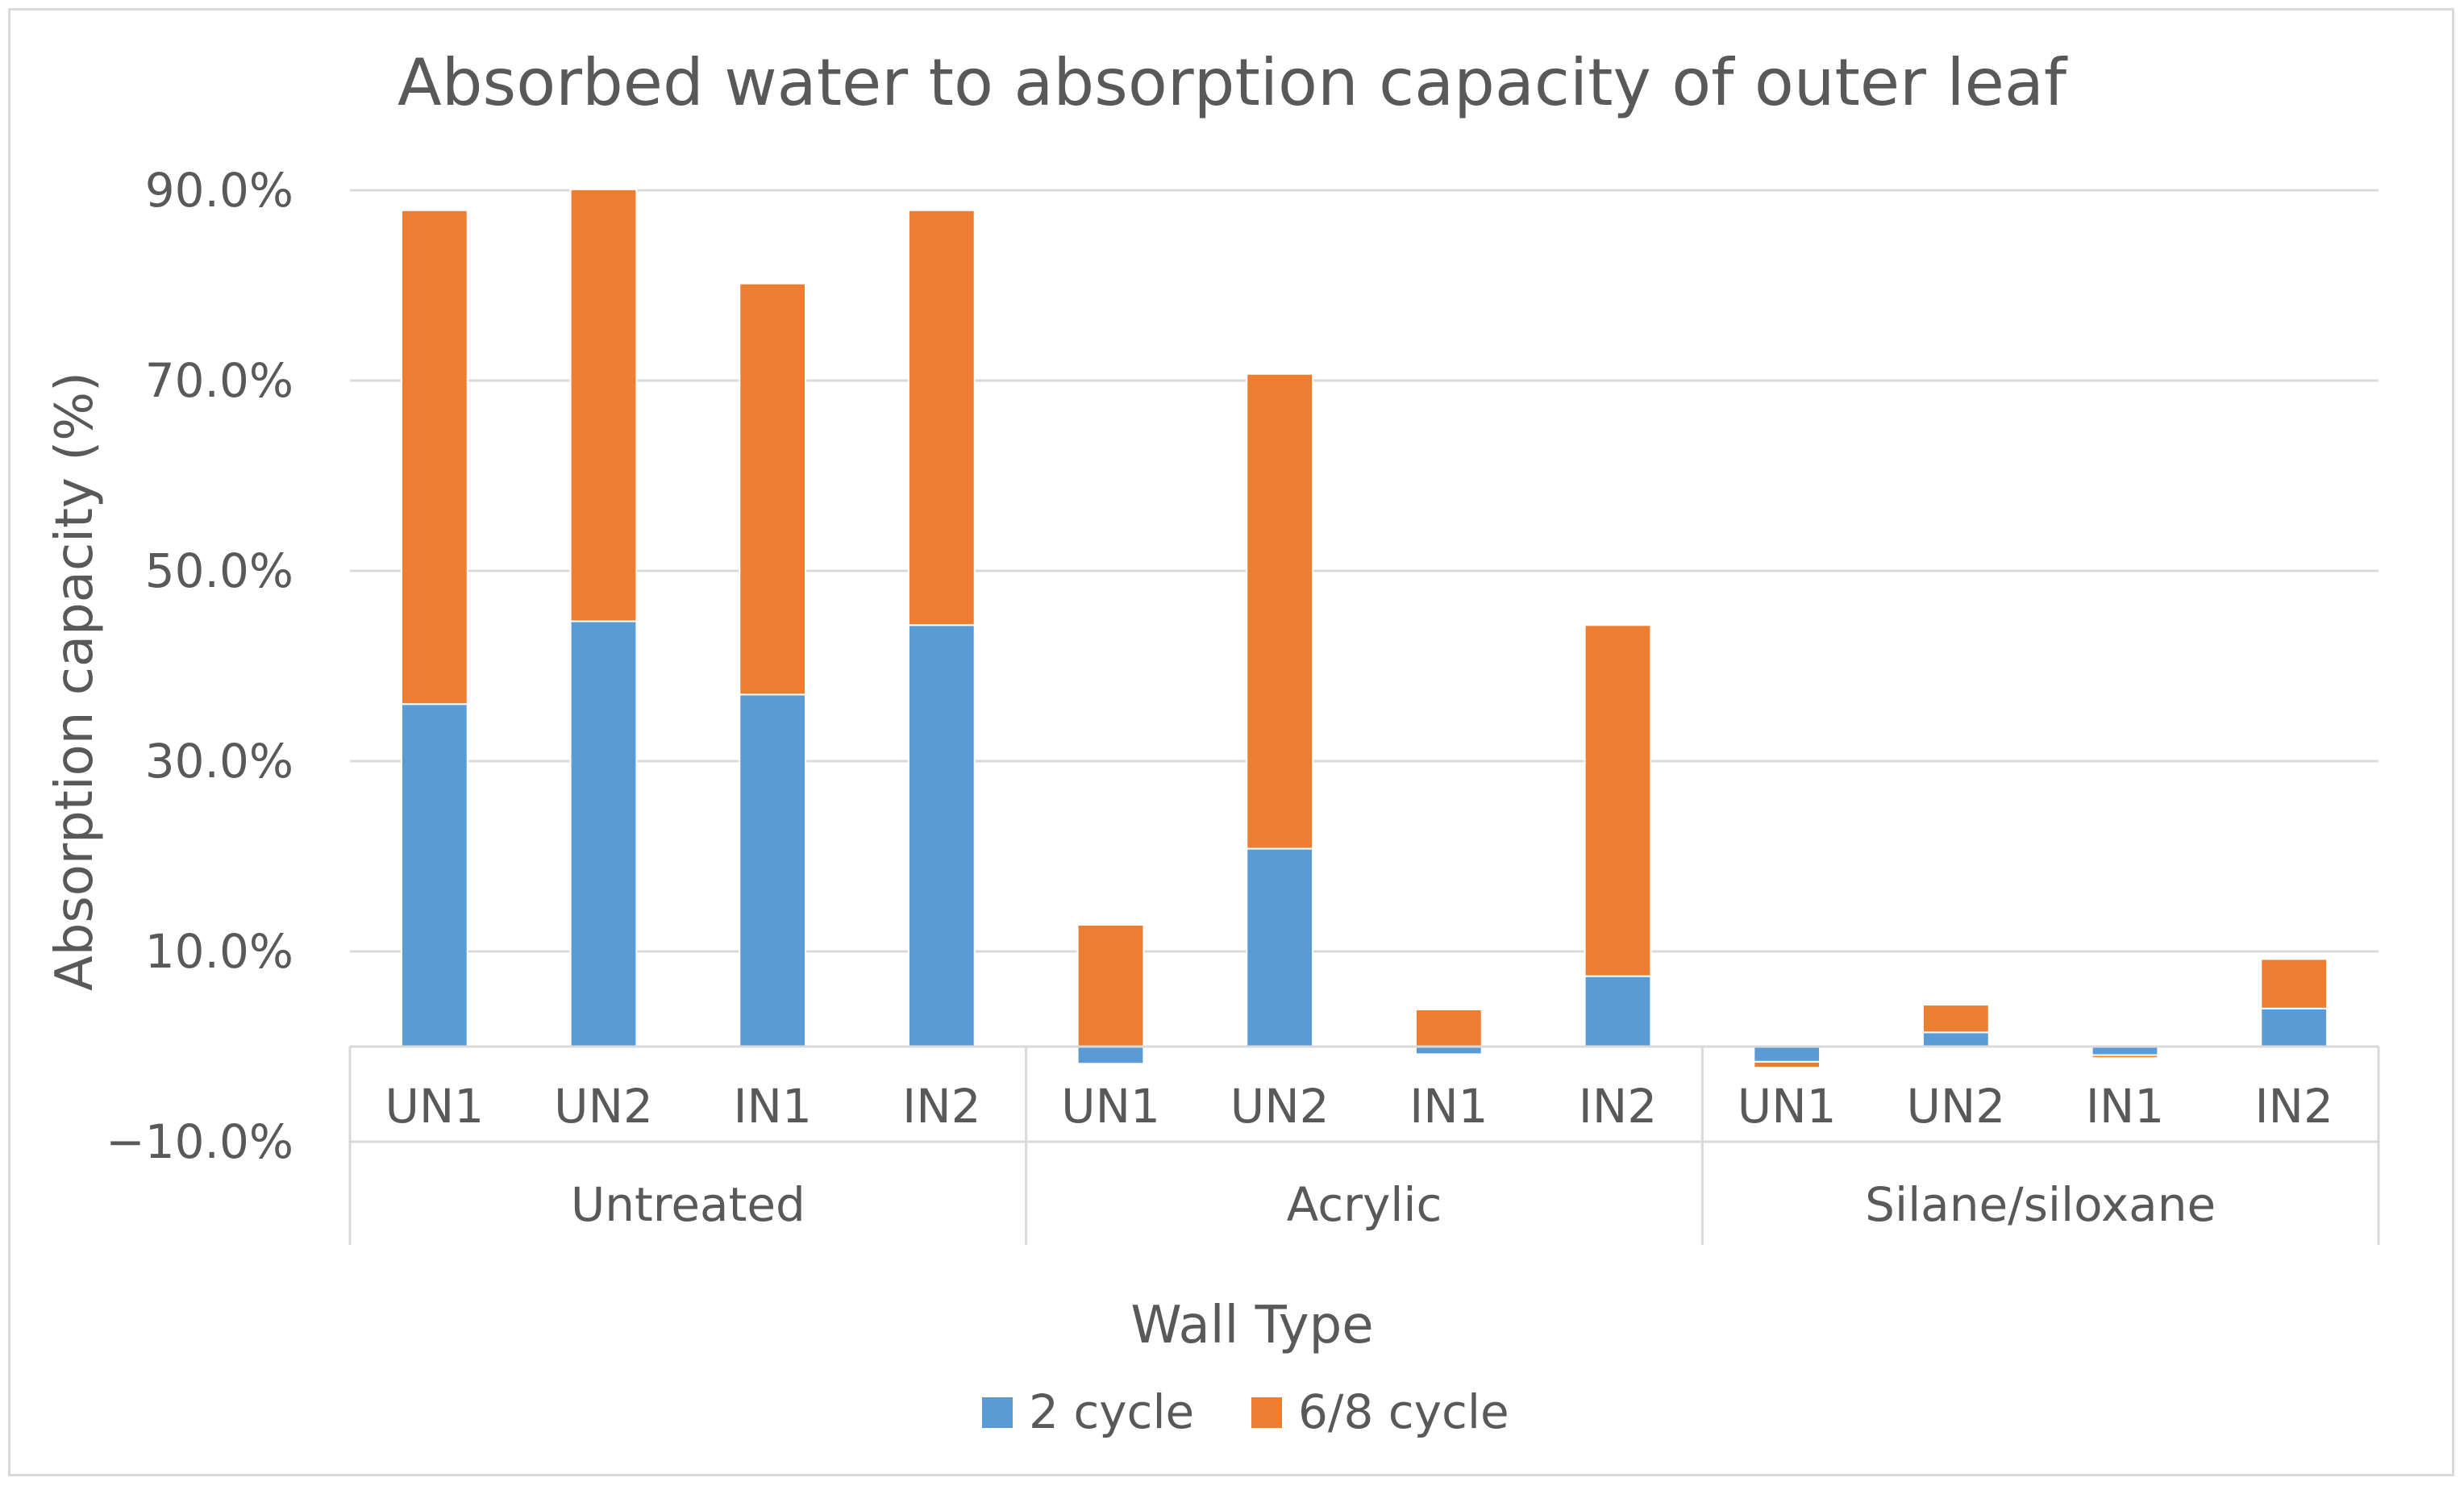 The height and width of the screenshot is (1486, 2464). I want to click on group-label: Silane/siloxane, so click(2040, 1204).